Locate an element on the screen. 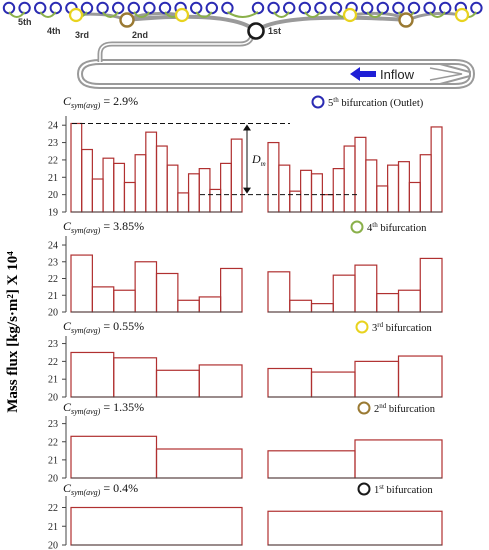  trachea-pipe-inner is located at coordinates (176, 48).